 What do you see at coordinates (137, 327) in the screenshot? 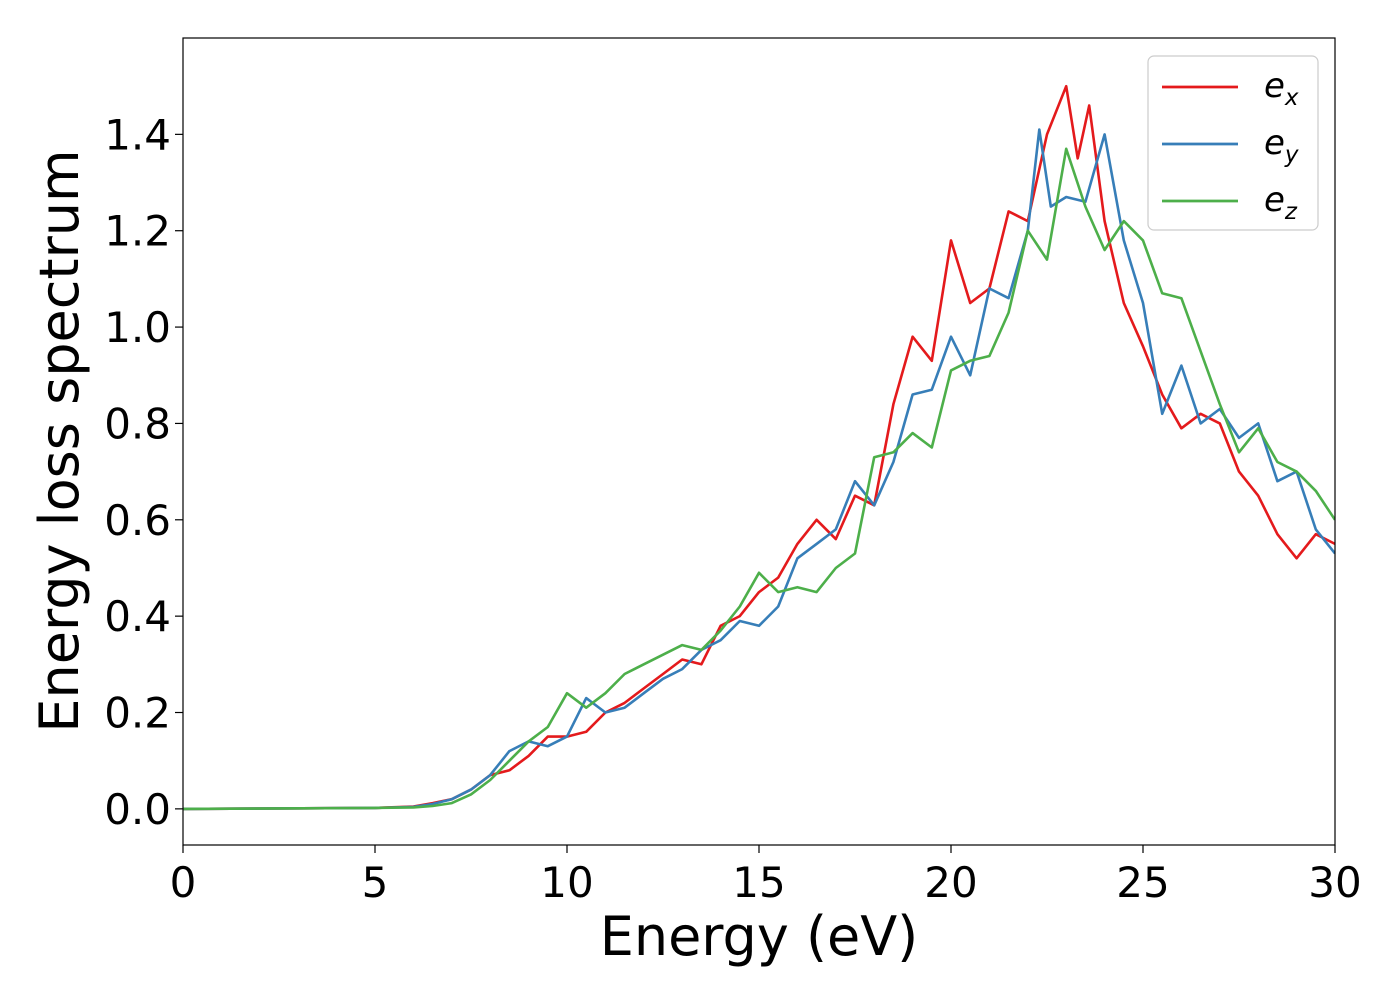
I see `y-tick-label: 1.0` at bounding box center [137, 327].